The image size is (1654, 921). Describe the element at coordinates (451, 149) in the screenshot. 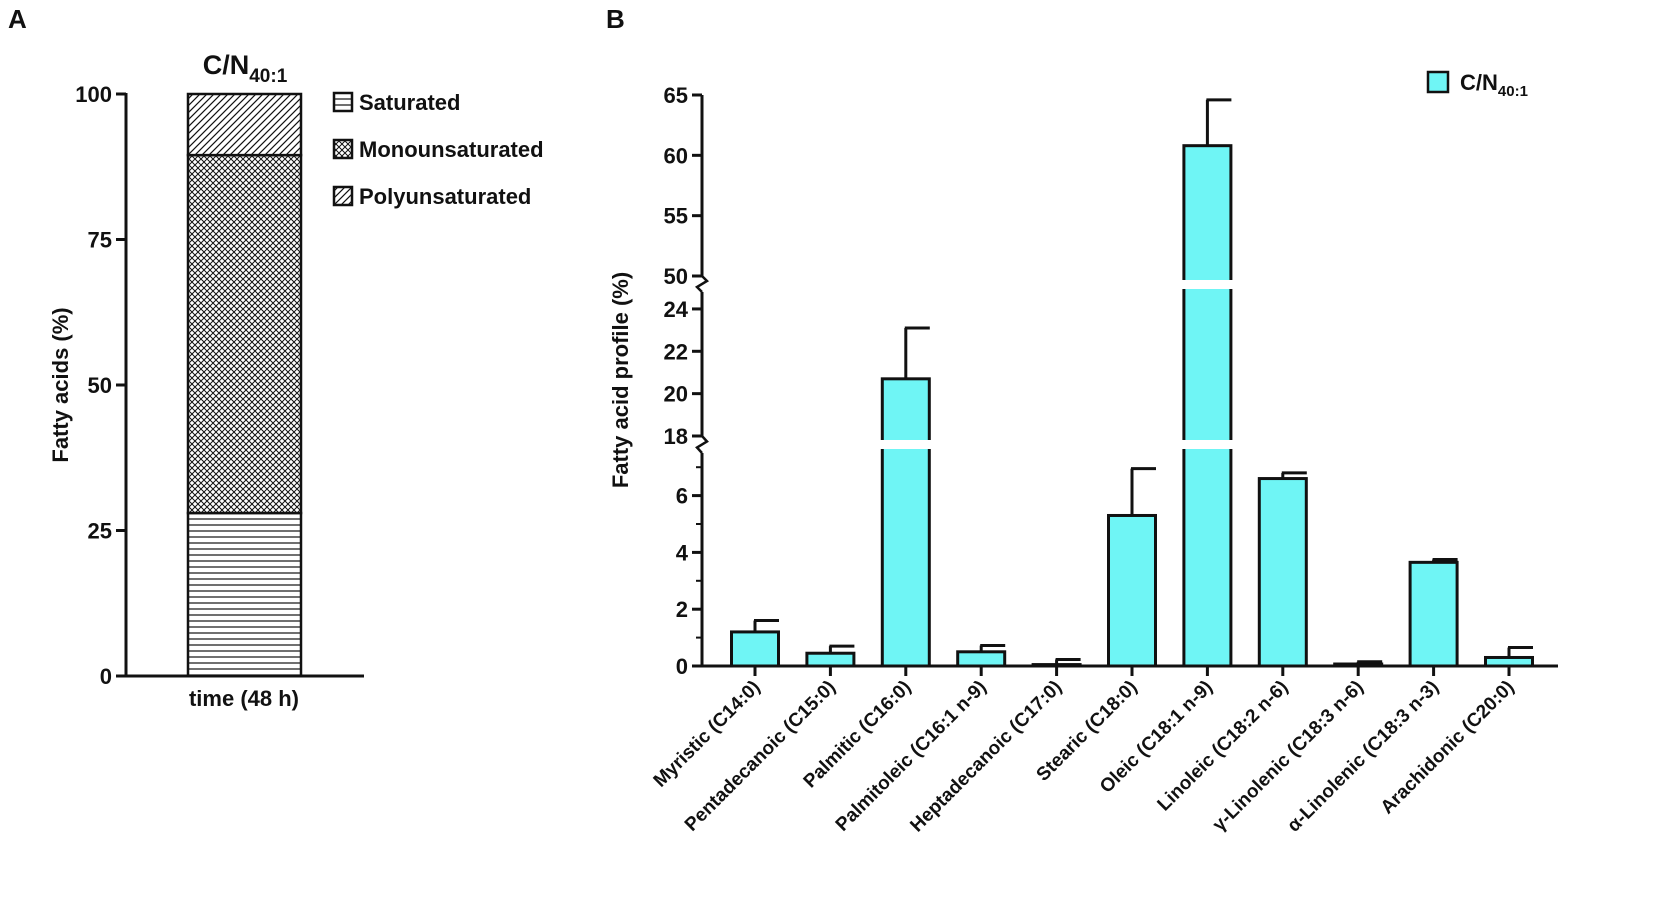

I see `legend-label-monounsaturated: Monounsaturated` at that location.